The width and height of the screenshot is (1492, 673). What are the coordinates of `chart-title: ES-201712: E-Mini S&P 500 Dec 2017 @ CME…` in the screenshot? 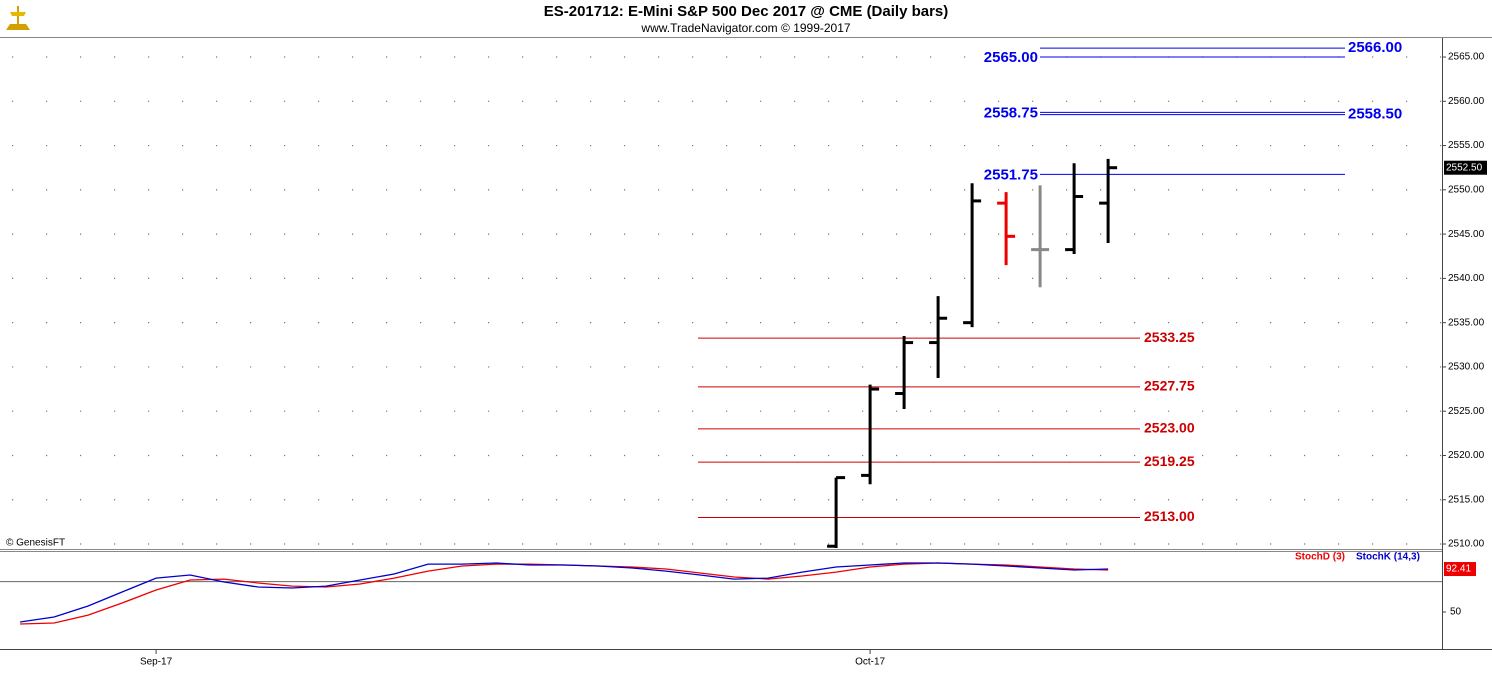 It's located at (746, 11).